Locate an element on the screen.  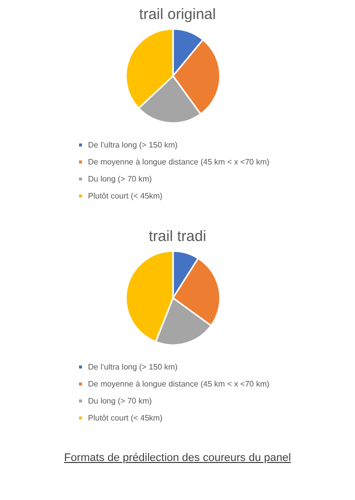
chart-title: trail original is located at coordinates (177, 14).